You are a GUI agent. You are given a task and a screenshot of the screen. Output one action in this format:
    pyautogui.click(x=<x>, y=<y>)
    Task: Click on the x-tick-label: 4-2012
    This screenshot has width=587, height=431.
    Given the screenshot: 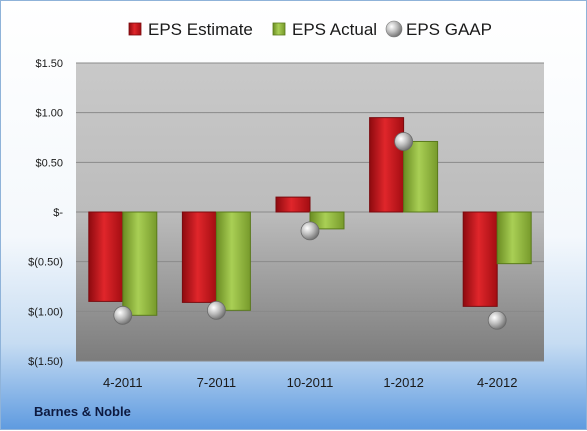 What is the action you would take?
    pyautogui.click(x=497, y=382)
    